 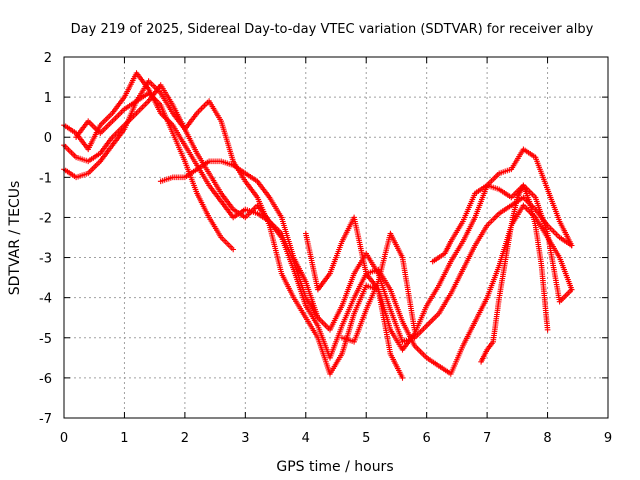 I want to click on y-tick-label: 0, so click(x=48, y=138).